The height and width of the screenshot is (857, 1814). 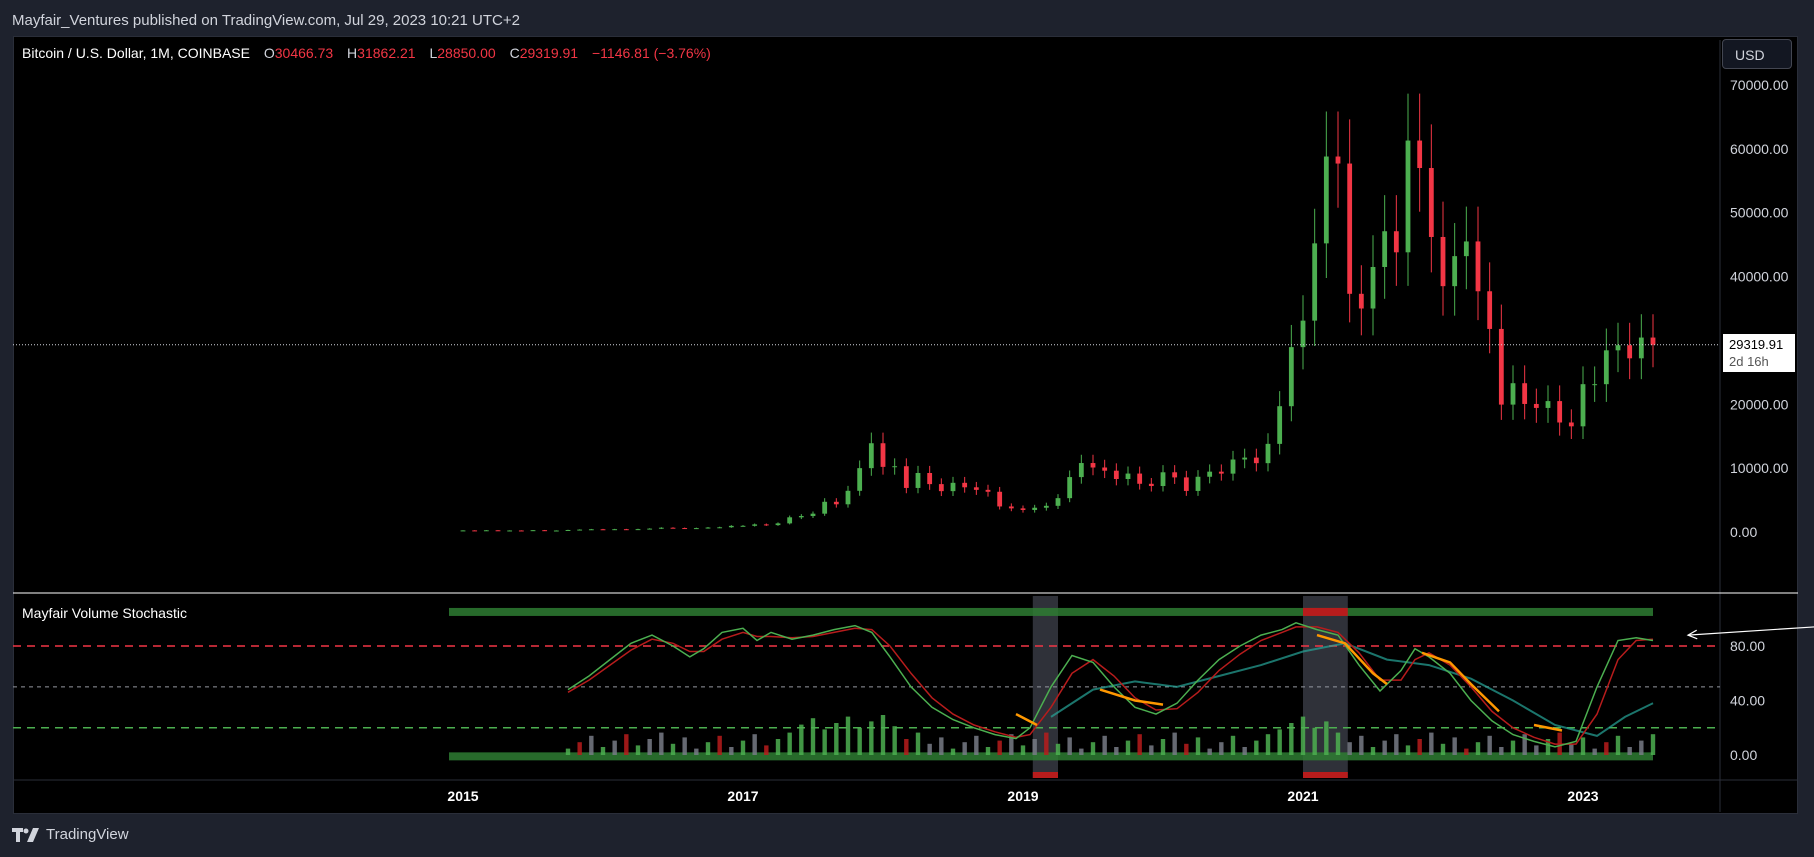 I want to click on signal-segment, so click(x=1460, y=682).